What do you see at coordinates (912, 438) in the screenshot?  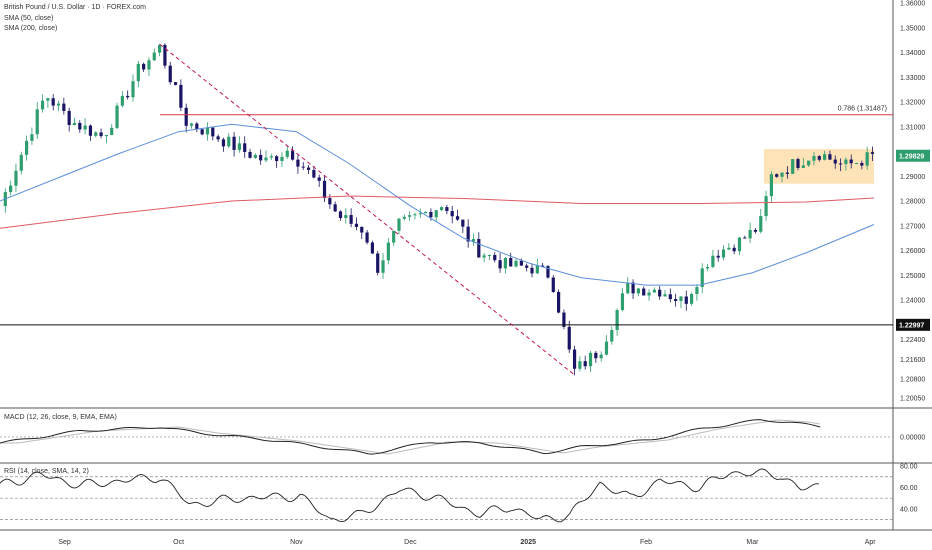 I see `macd-tick-label: 0.00000` at bounding box center [912, 438].